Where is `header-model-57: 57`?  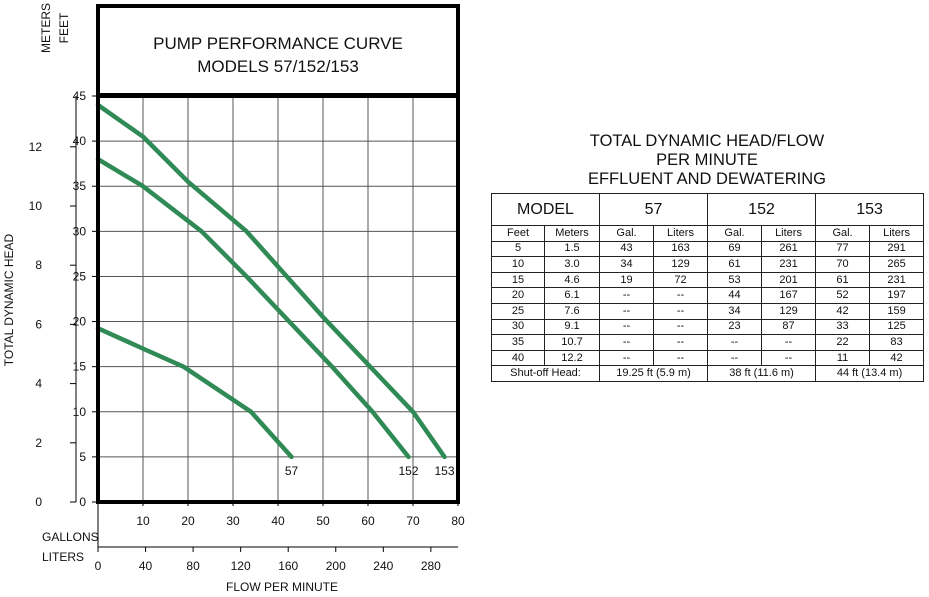
header-model-57: 57 is located at coordinates (653, 209).